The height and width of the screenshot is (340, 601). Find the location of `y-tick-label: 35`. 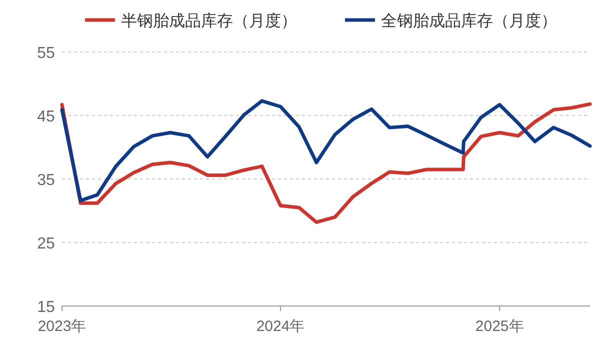

y-tick-label: 35 is located at coordinates (46, 180).